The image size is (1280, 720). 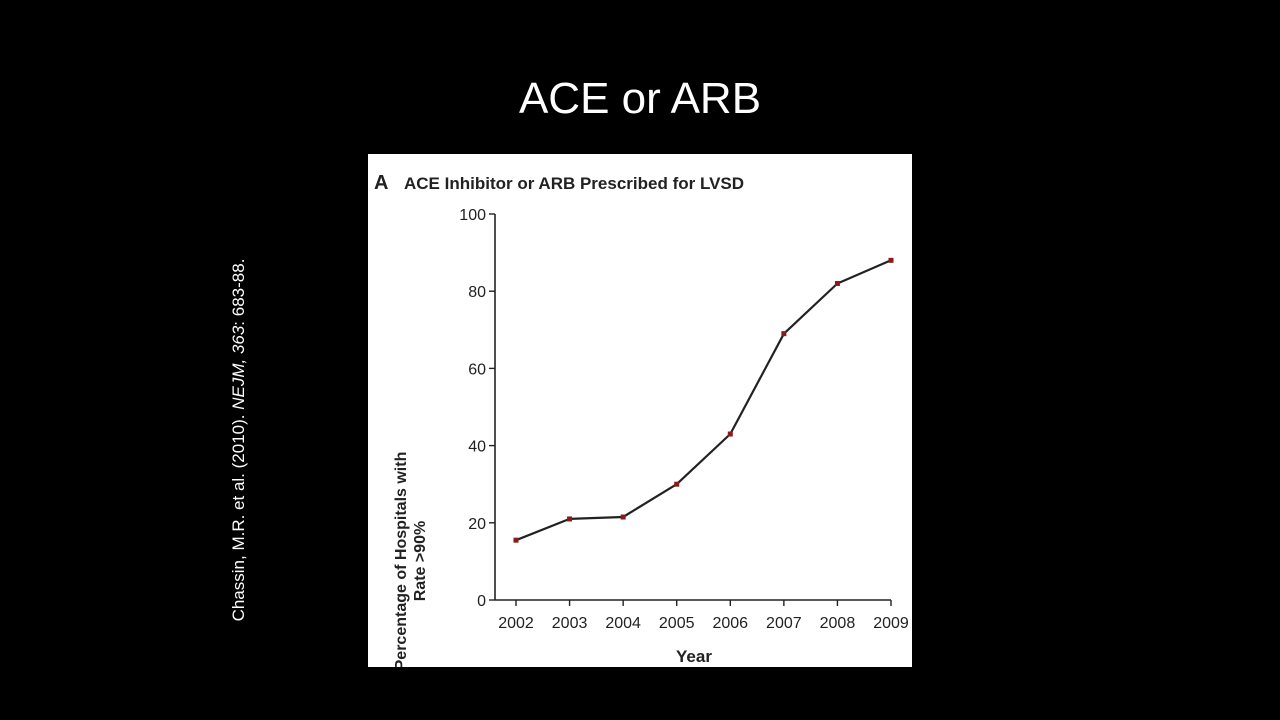 What do you see at coordinates (420, 561) in the screenshot?
I see `y-axis-label-line2: Rate >90%` at bounding box center [420, 561].